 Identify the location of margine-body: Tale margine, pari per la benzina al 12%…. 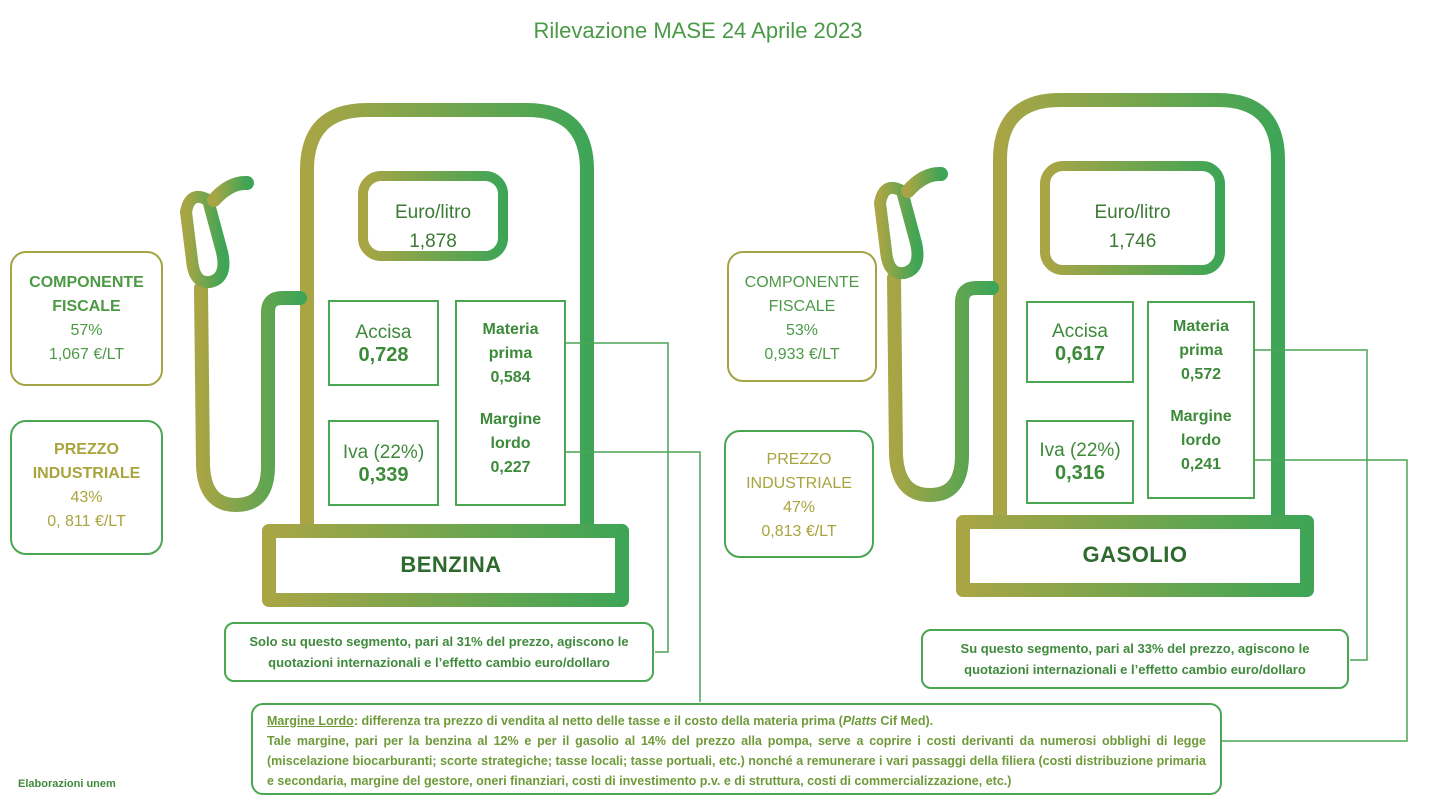
(736, 761).